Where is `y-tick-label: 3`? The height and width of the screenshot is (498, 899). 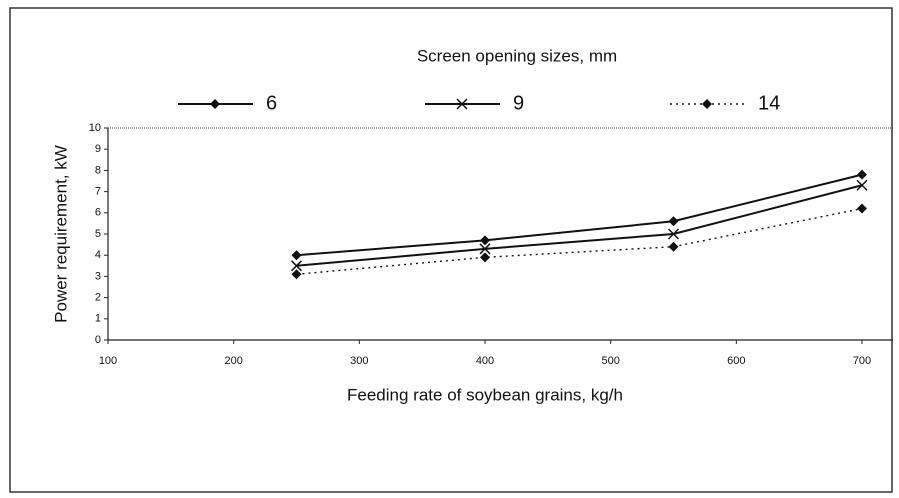 y-tick-label: 3 is located at coordinates (98, 276).